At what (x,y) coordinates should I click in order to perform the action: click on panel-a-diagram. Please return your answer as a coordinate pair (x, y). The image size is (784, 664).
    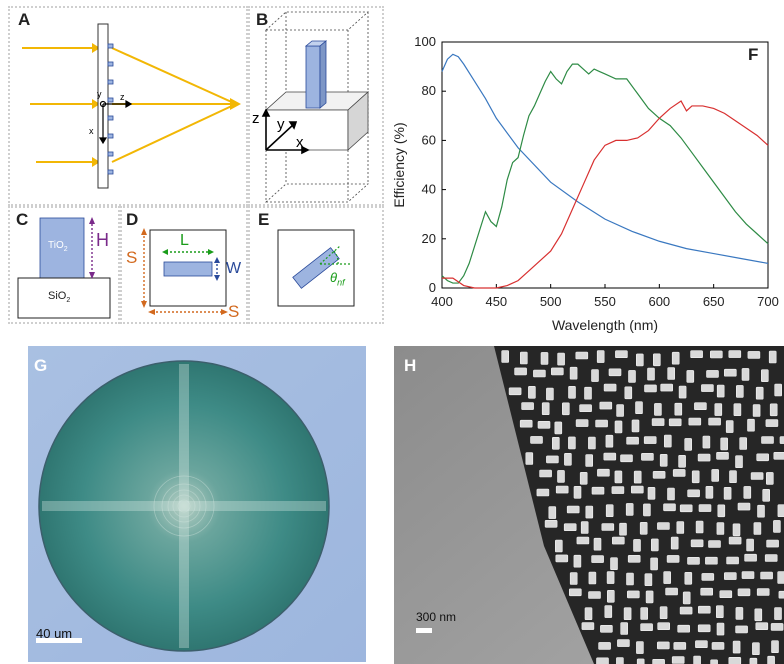
    Looking at the image, I should click on (131, 106).